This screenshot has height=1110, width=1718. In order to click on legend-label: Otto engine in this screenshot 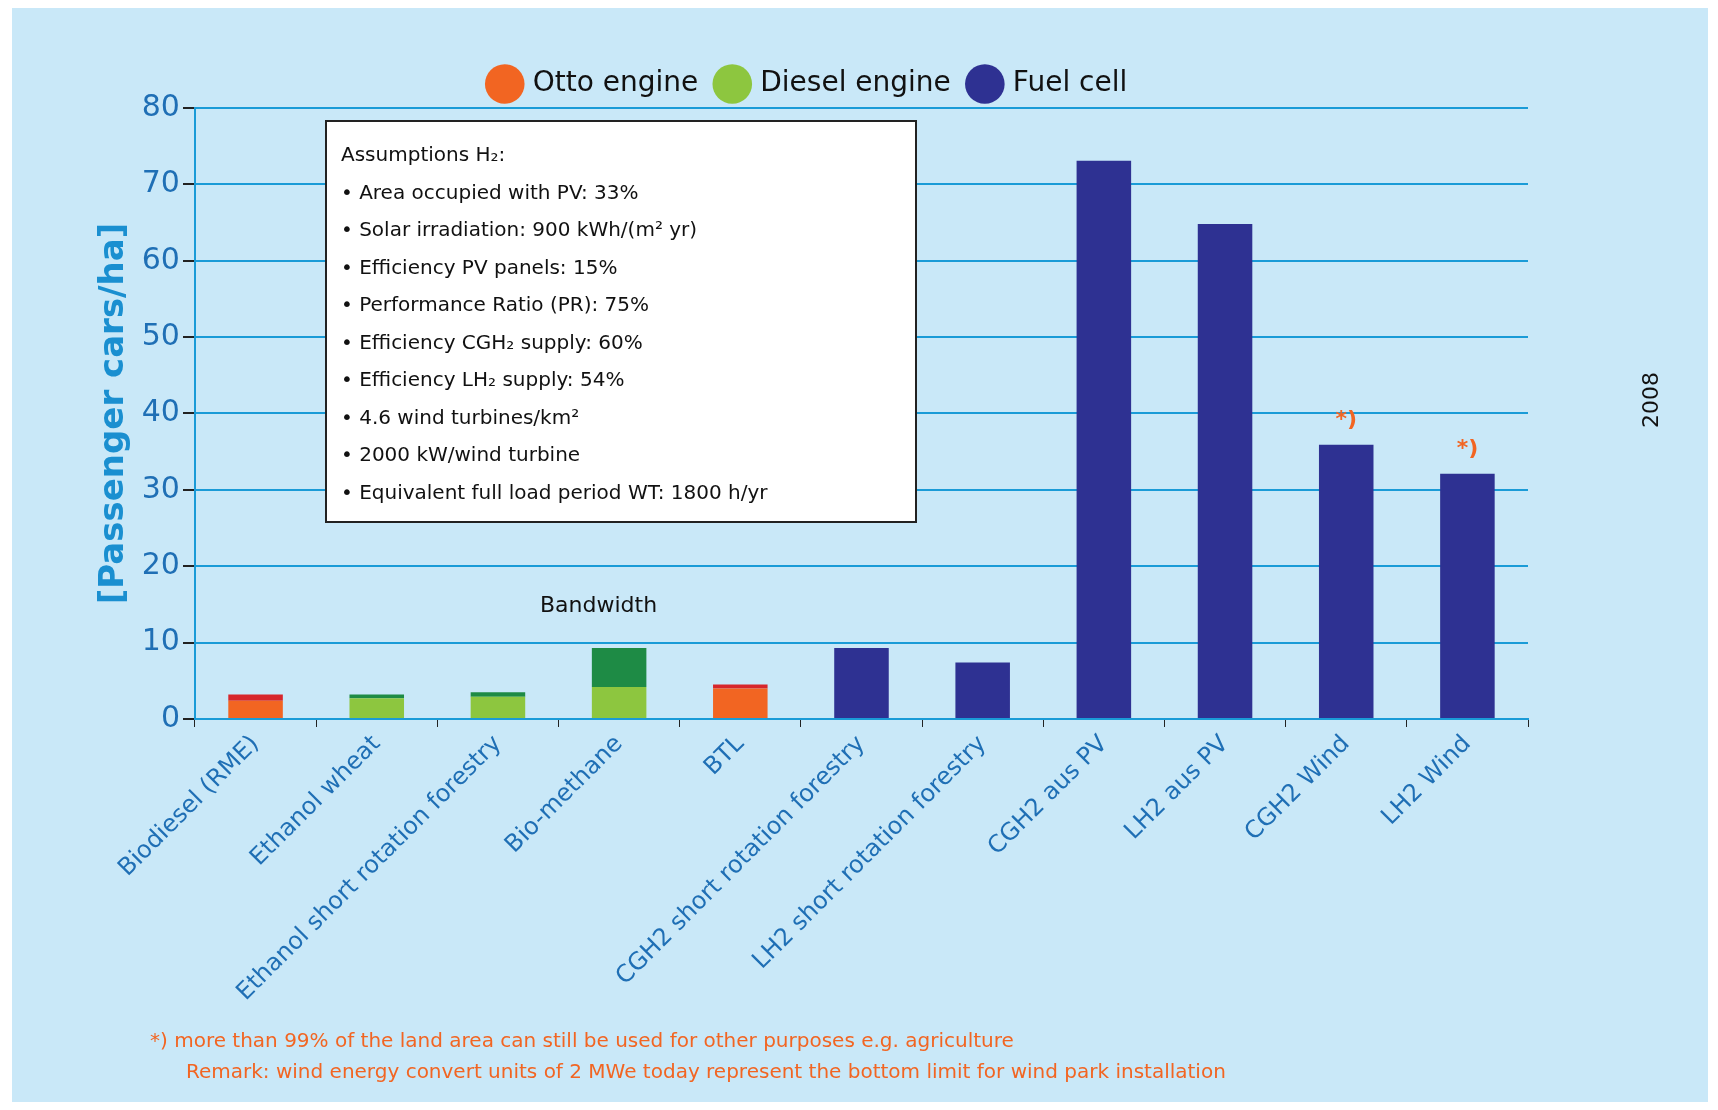, I will do `click(615, 82)`.